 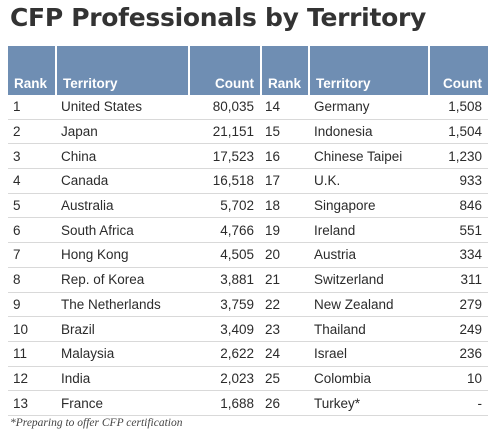 I want to click on header-count-right: Count, so click(x=458, y=70).